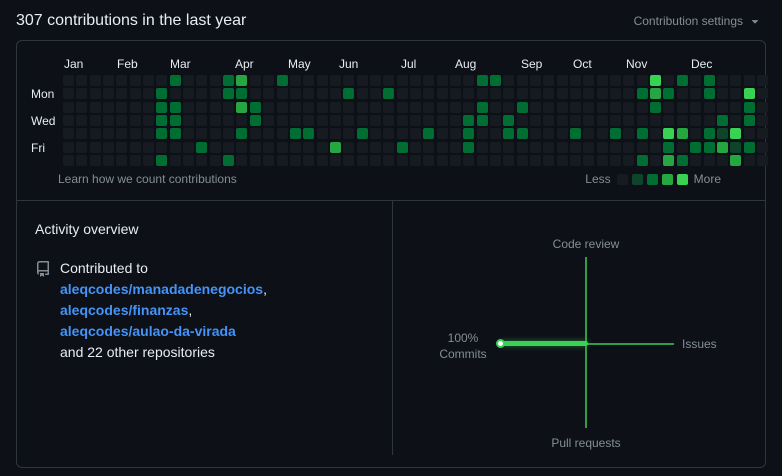 This screenshot has width=782, height=476. What do you see at coordinates (698, 21) in the screenshot?
I see `contribution-settings-dropdown: Contribution settings` at bounding box center [698, 21].